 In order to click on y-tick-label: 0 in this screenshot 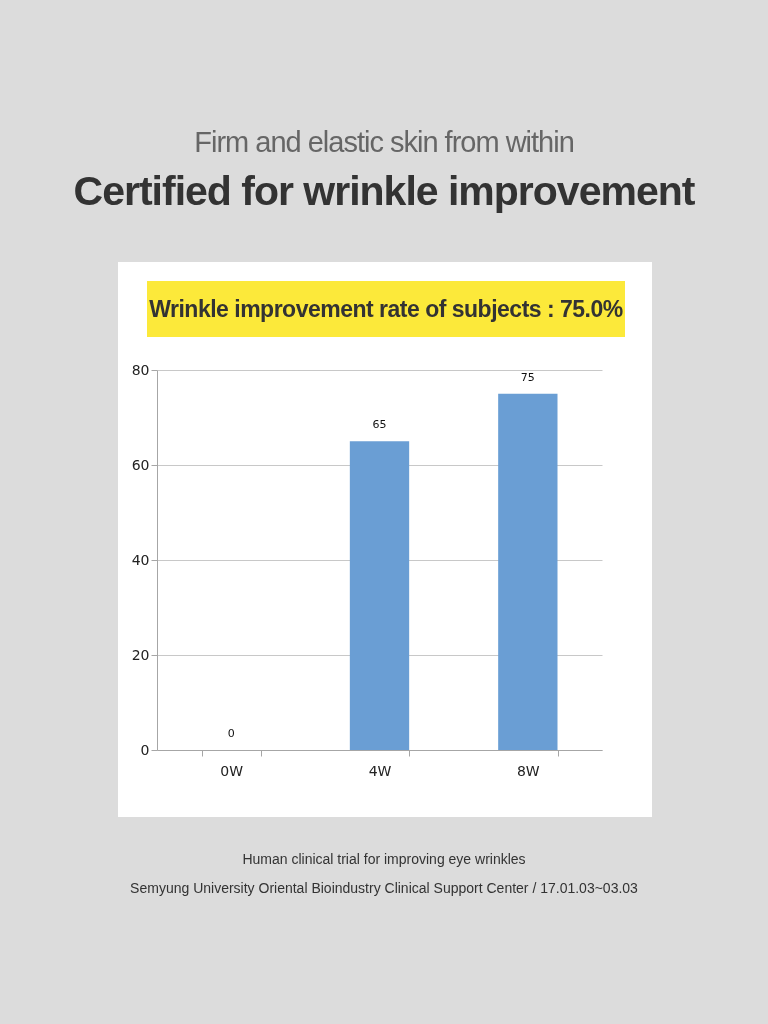, I will do `click(145, 749)`.